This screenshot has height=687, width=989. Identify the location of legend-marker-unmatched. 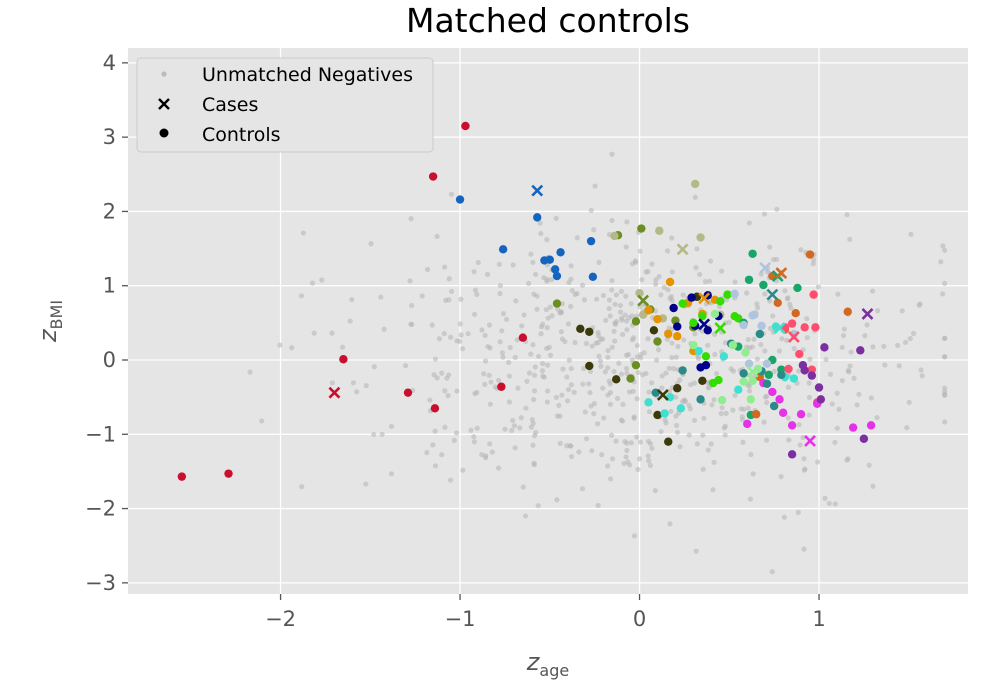
(164, 74).